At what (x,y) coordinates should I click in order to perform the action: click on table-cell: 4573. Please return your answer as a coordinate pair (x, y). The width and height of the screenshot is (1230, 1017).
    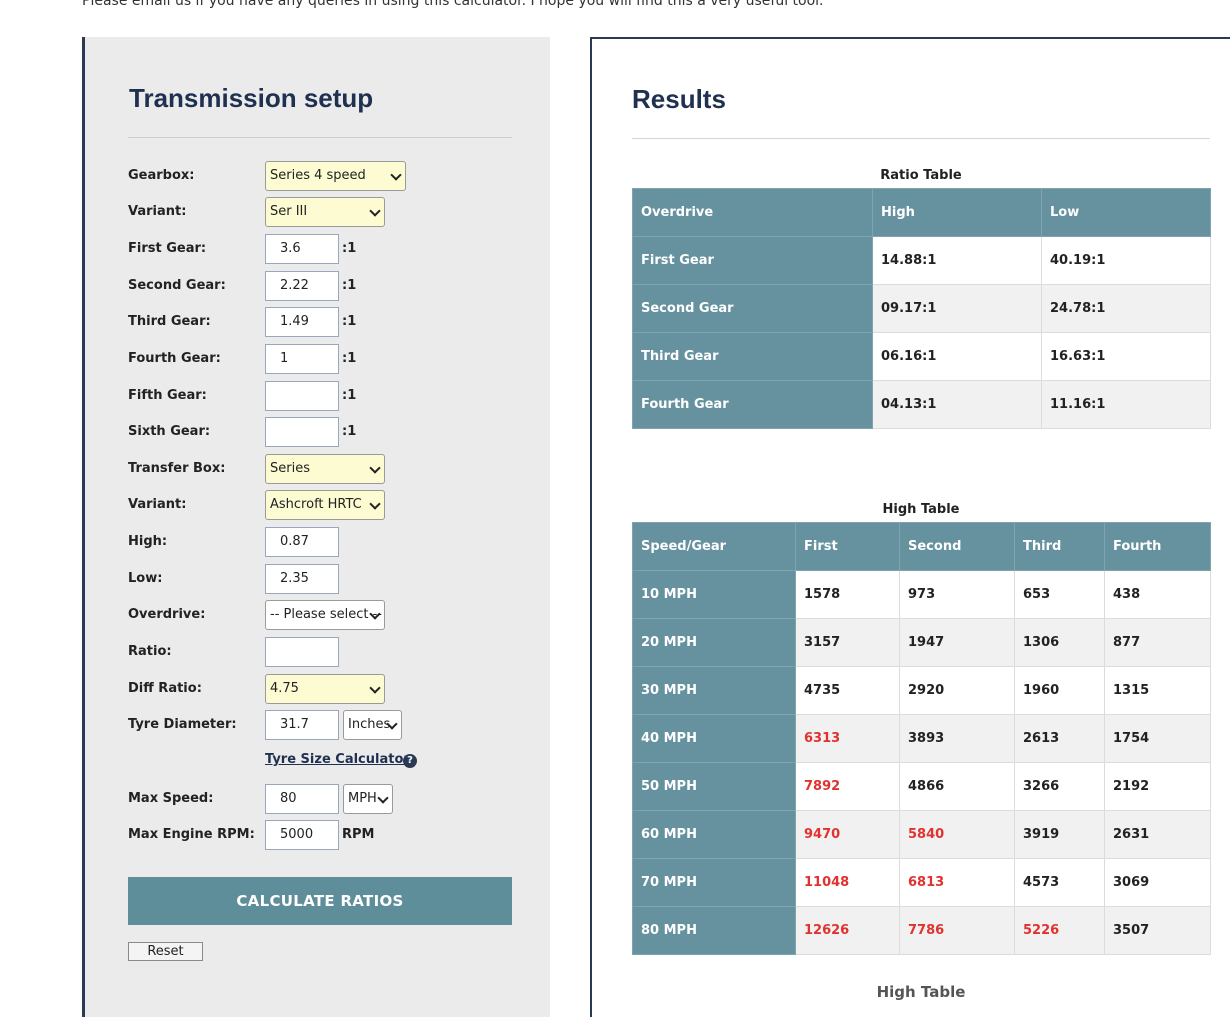
    Looking at the image, I should click on (1059, 882).